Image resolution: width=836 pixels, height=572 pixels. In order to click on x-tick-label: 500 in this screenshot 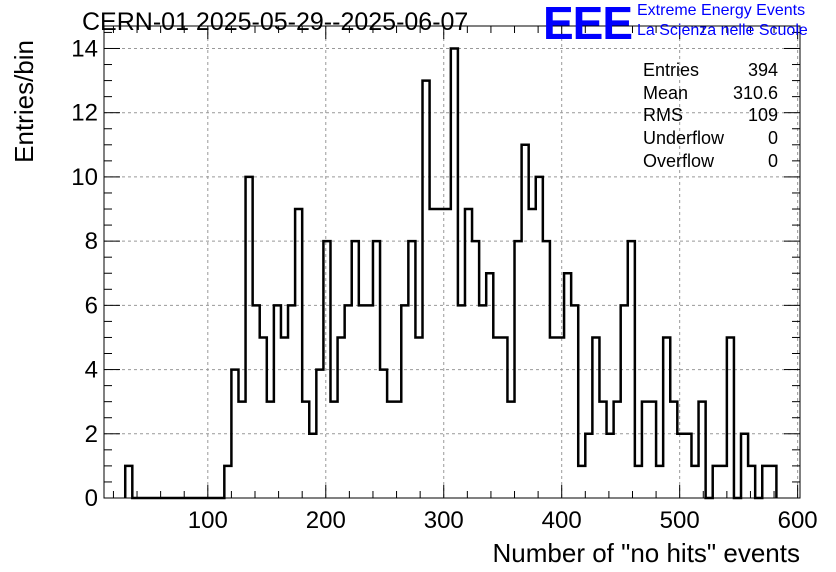, I will do `click(680, 520)`.